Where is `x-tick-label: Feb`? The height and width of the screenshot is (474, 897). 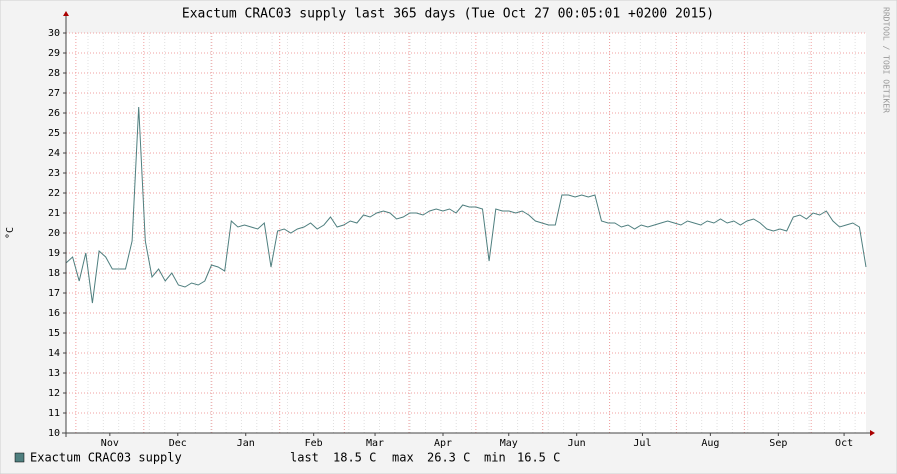
x-tick-label: Feb is located at coordinates (314, 443).